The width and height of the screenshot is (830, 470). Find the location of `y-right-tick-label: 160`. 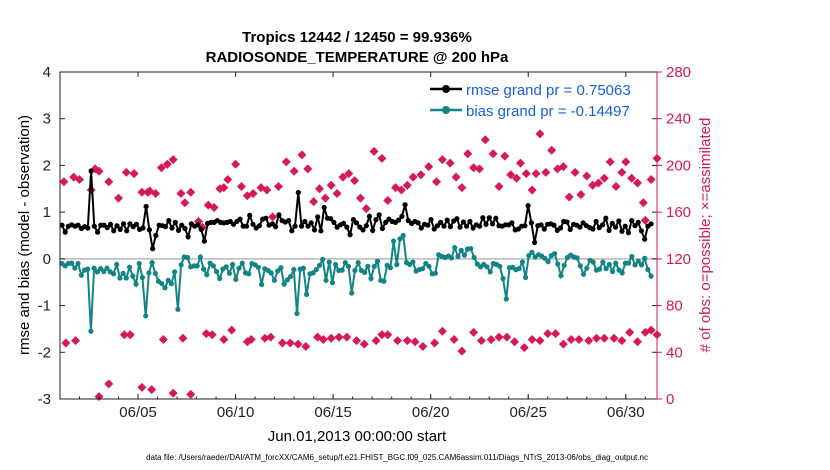

y-right-tick-label: 160 is located at coordinates (678, 212).